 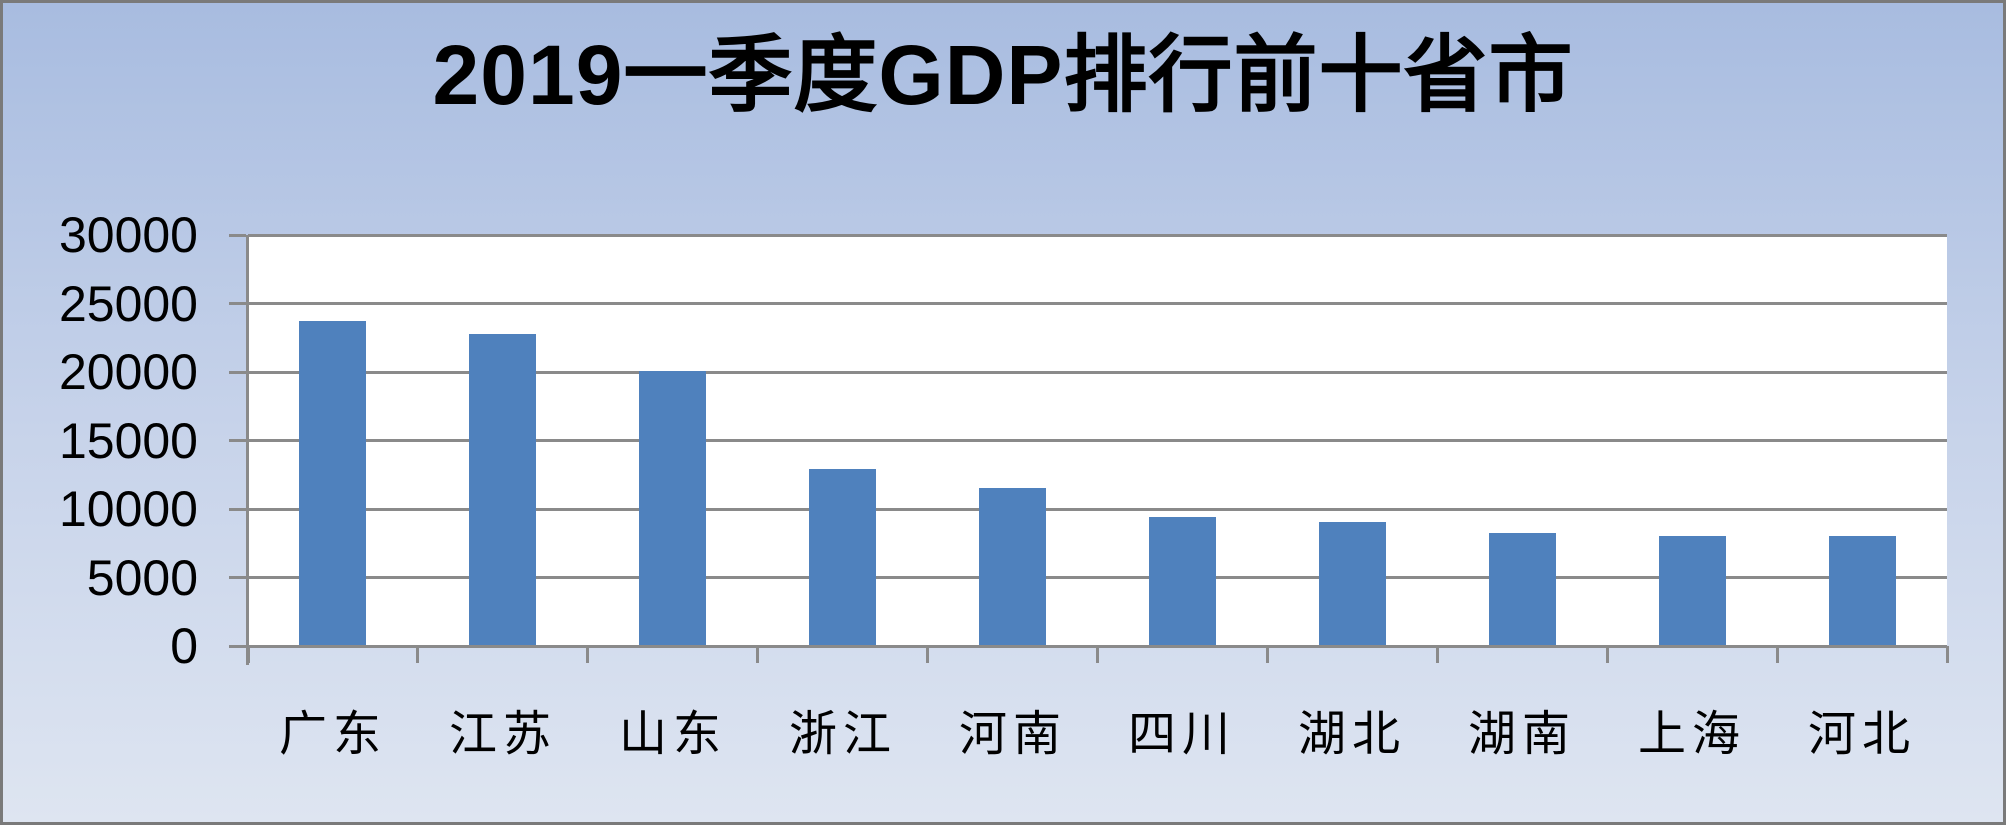 What do you see at coordinates (1861, 734) in the screenshot?
I see `x-axis-category-label: 河北` at bounding box center [1861, 734].